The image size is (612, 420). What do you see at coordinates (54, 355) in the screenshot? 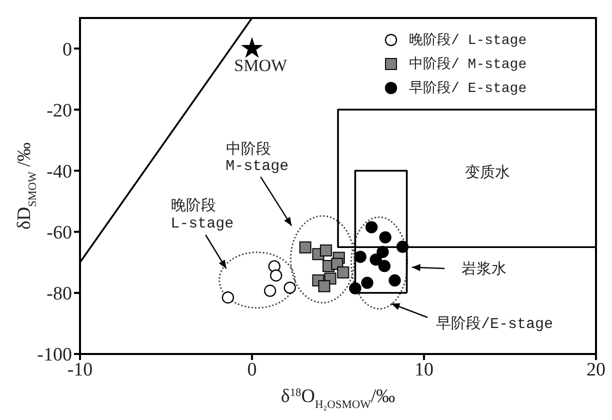
I see `y-tick-label: -100` at bounding box center [54, 355].